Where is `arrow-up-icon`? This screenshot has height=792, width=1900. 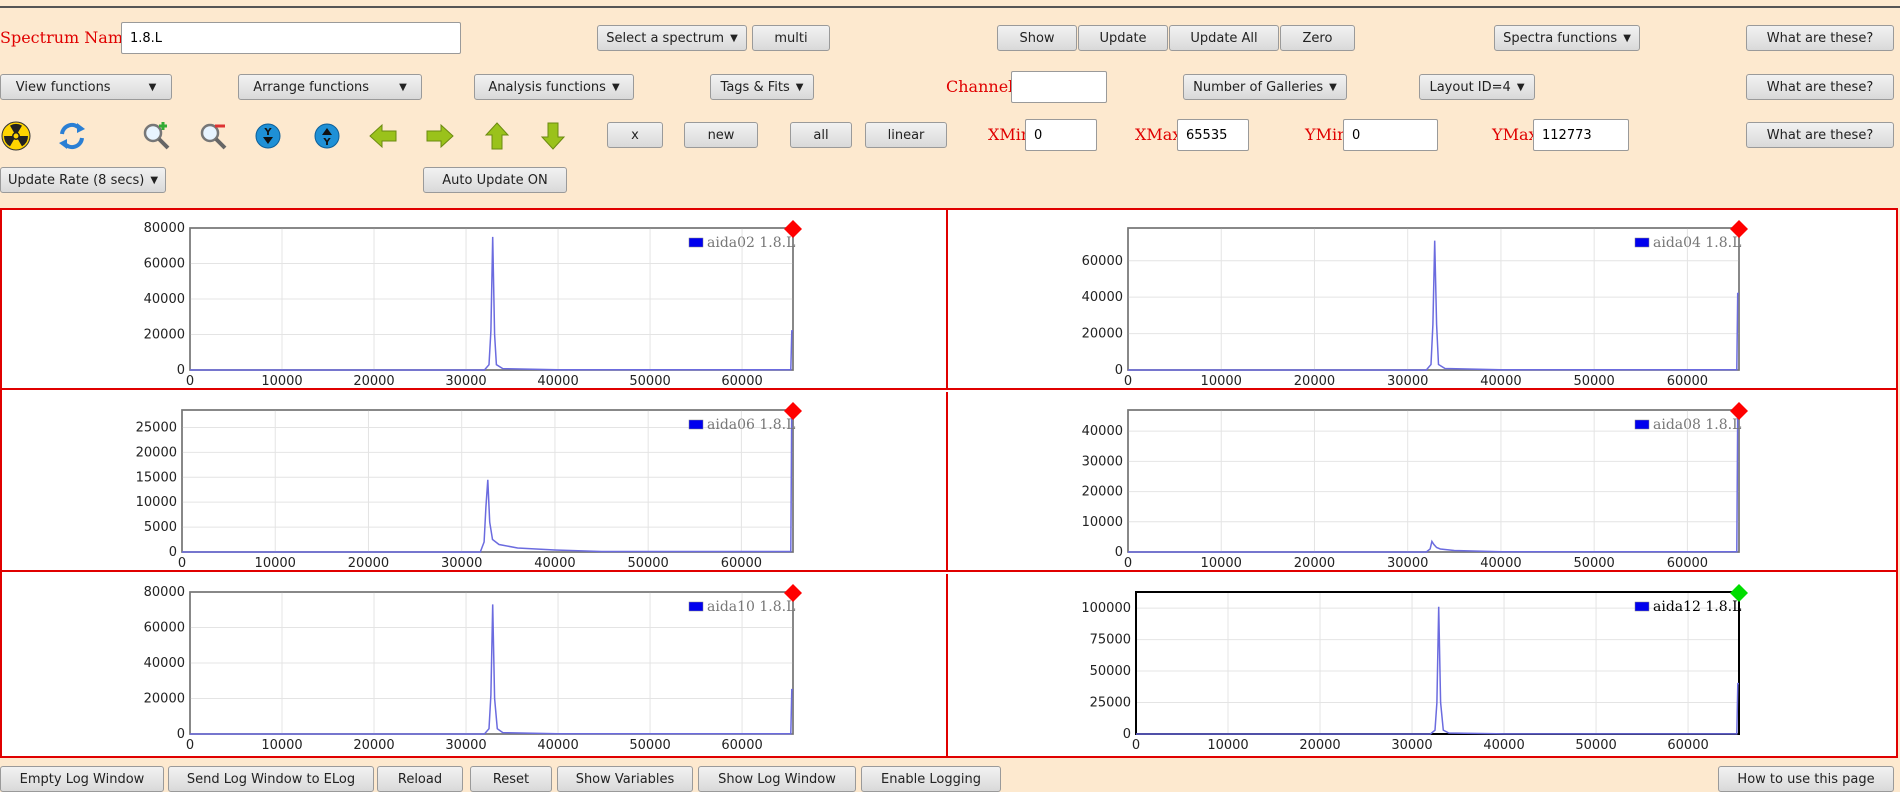 arrow-up-icon is located at coordinates (497, 136).